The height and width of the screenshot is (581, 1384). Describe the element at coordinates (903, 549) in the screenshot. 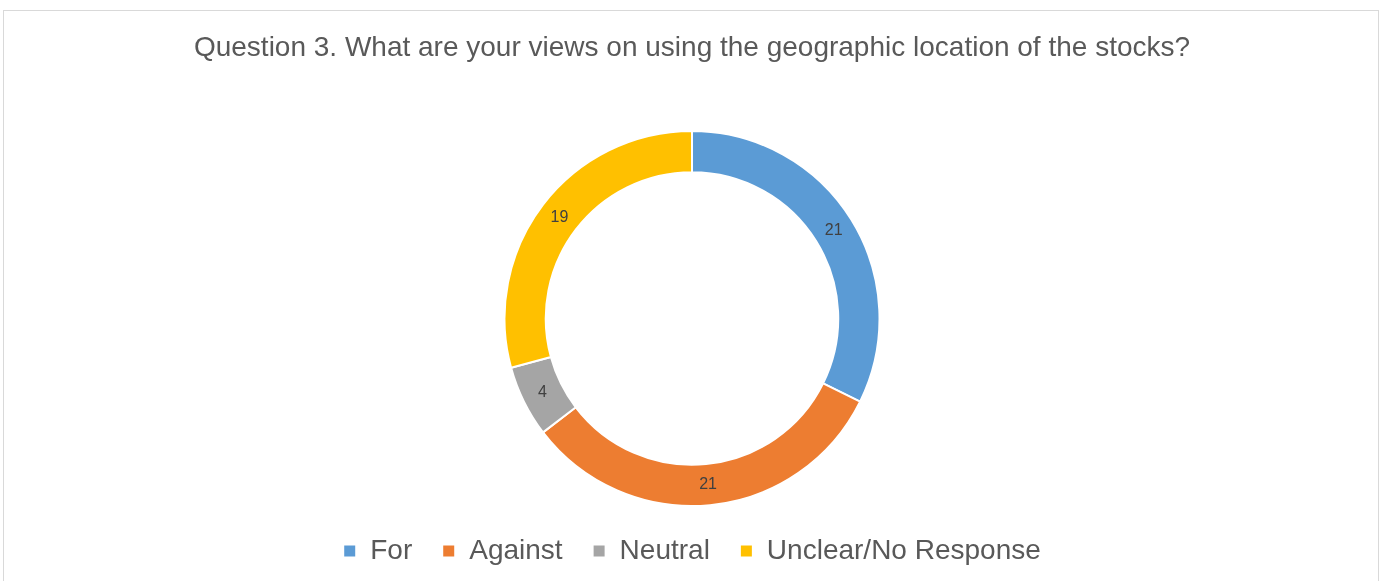

I see `legend-label: Unclear/No Response` at that location.